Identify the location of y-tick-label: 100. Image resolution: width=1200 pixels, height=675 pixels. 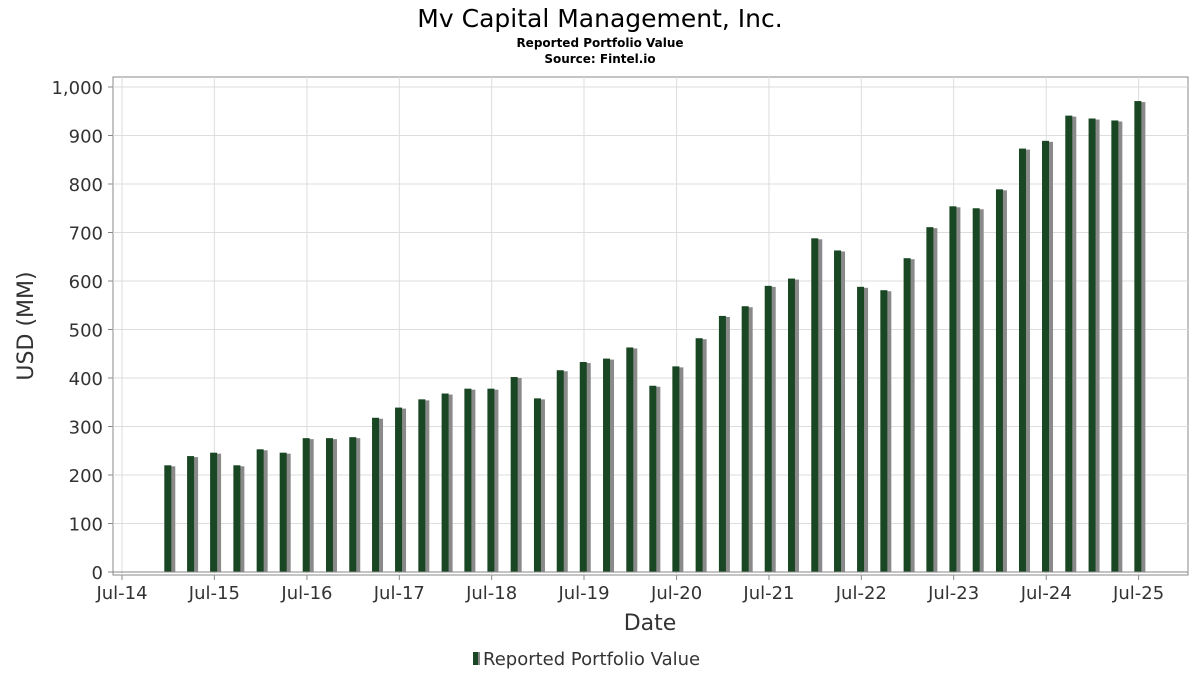
(86, 525).